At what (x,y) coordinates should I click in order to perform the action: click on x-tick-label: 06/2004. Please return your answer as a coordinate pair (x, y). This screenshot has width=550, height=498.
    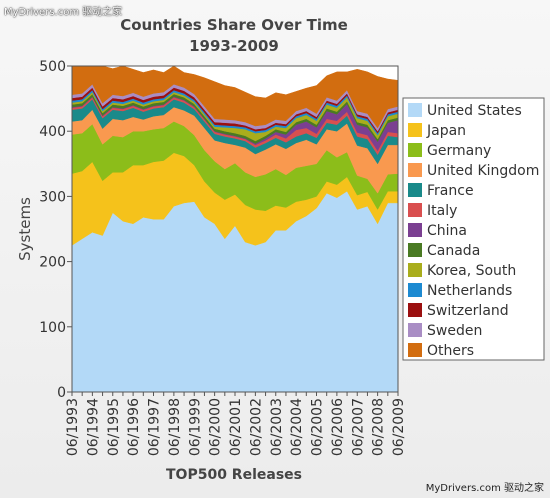
    Looking at the image, I should click on (297, 427).